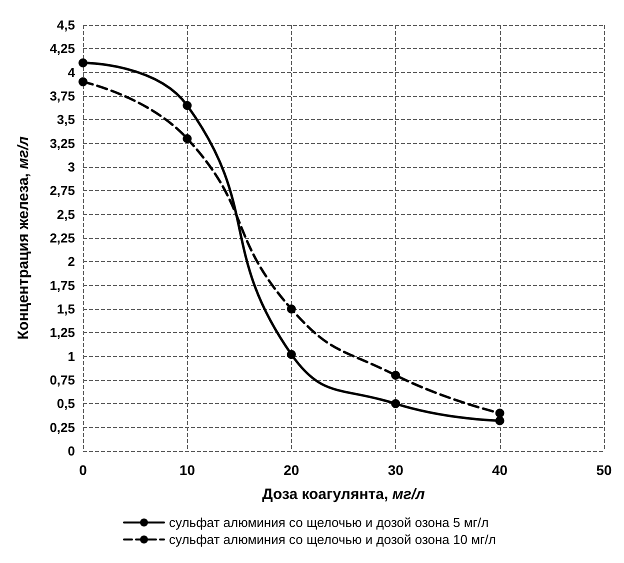 The width and height of the screenshot is (624, 563). Describe the element at coordinates (344, 494) in the screenshot. I see `x-axis-title: Доза коагулянта, мг/л` at that location.